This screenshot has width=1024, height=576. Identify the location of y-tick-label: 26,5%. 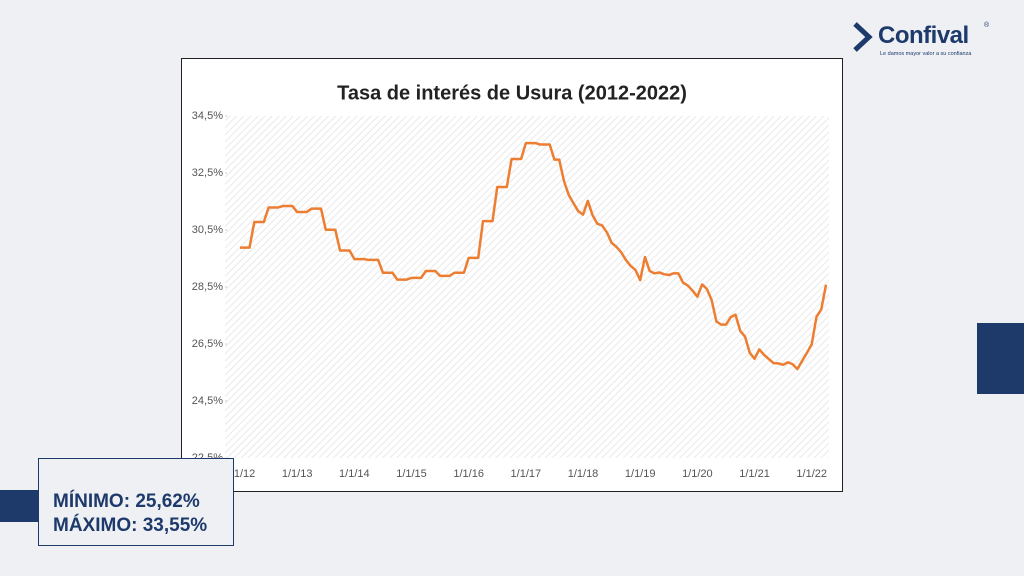
(207, 344).